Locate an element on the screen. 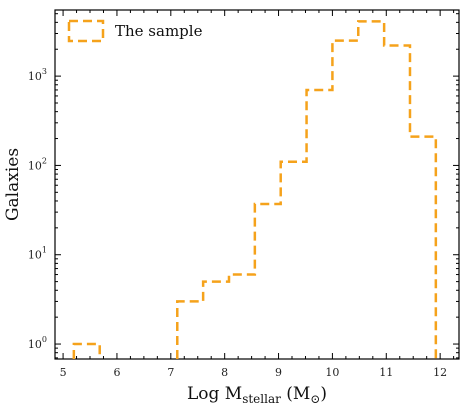 The image size is (469, 410). x-tick-label: 12 is located at coordinates (440, 372).